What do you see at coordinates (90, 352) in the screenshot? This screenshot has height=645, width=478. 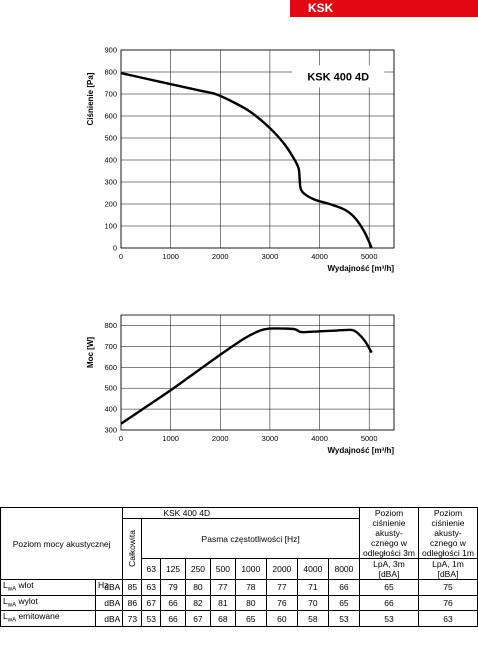 I see `chart2-ylabel: Moc [W]` at bounding box center [90, 352].